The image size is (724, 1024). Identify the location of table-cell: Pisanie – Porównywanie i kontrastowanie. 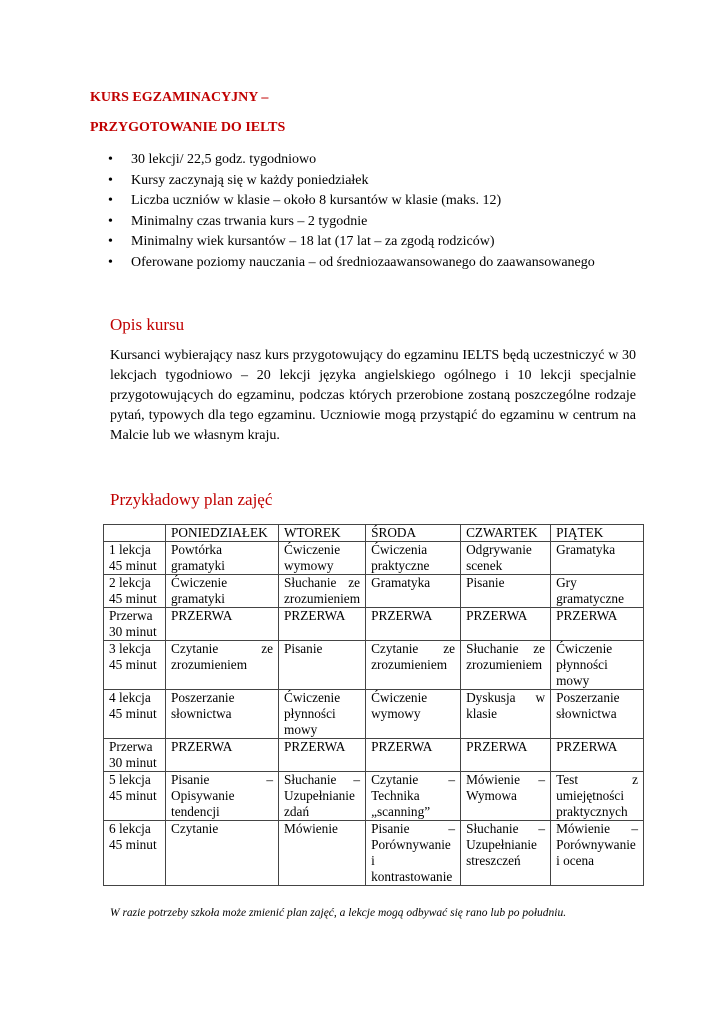
(413, 853).